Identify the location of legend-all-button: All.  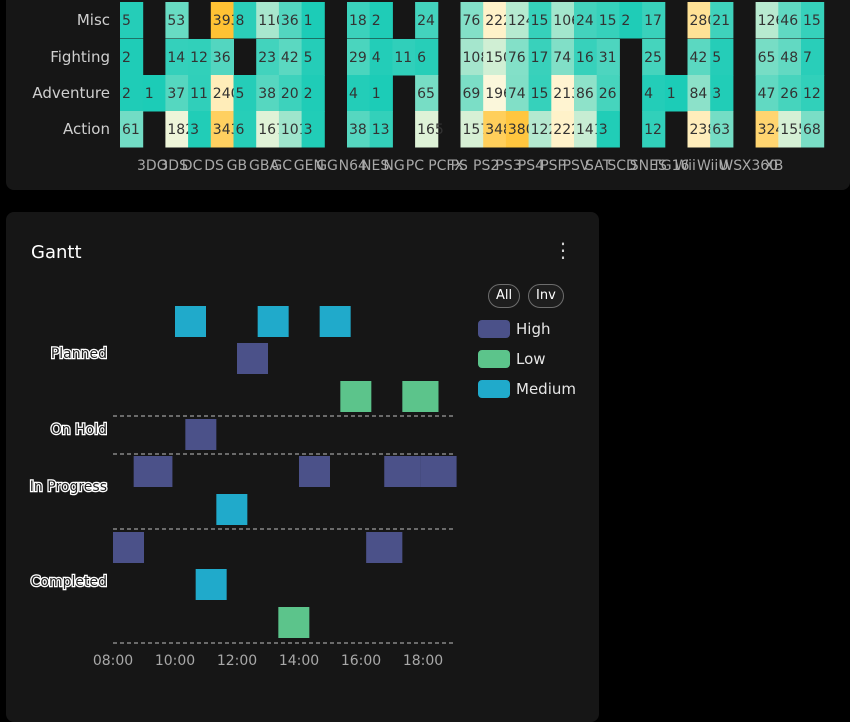
(504, 296).